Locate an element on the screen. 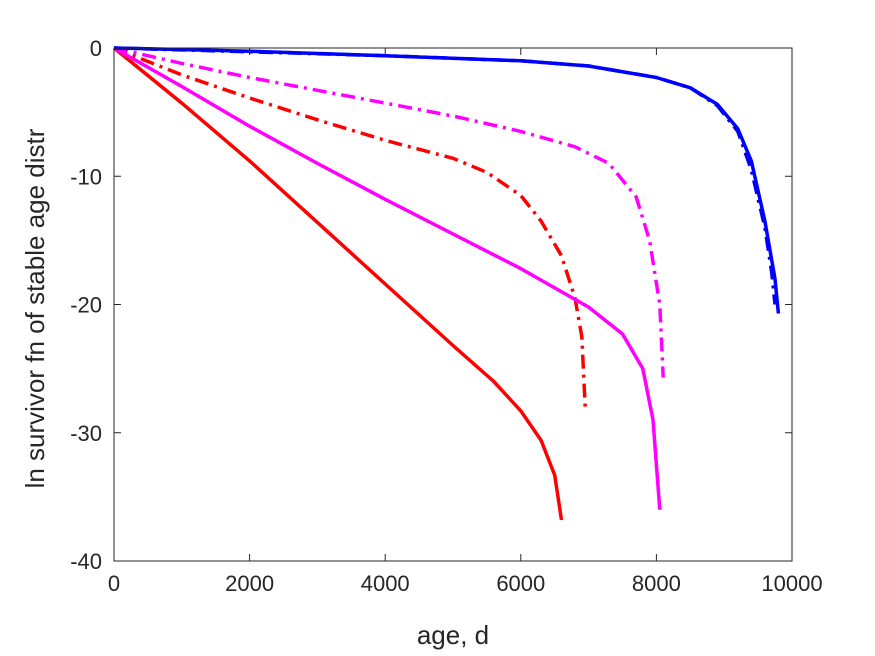 Image resolution: width=875 pixels, height=656 pixels. x-axis-label: age, d is located at coordinates (453, 635).